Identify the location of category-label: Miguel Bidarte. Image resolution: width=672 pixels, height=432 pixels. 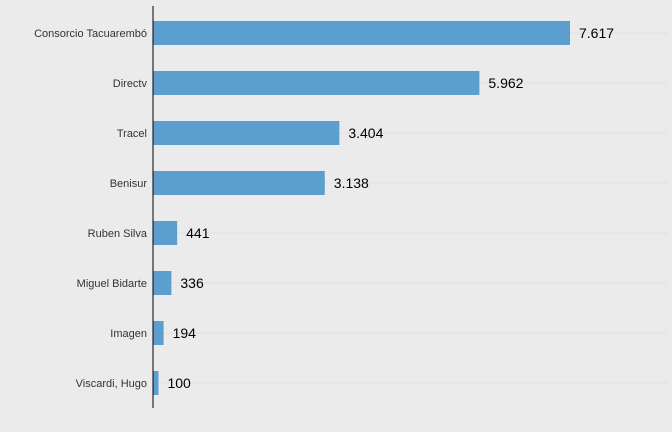
(112, 284).